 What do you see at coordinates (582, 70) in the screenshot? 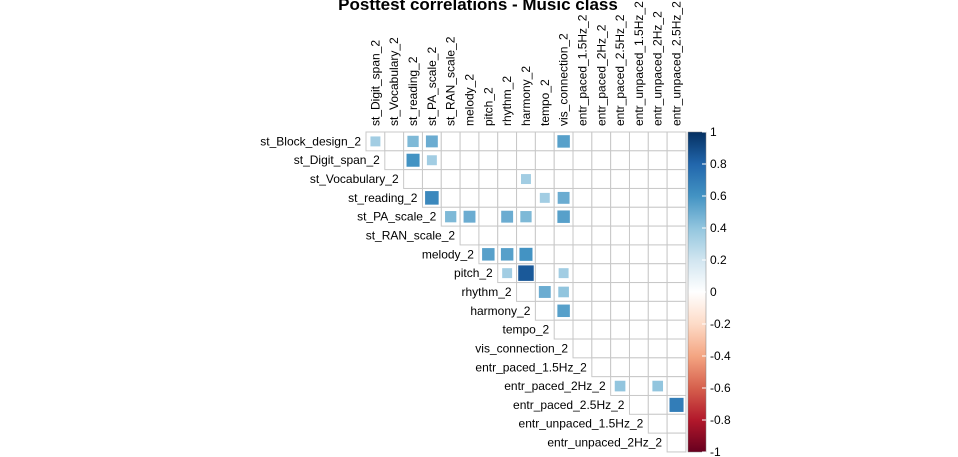
I see `column-label: entr_paced_1.5Hz_2` at bounding box center [582, 70].